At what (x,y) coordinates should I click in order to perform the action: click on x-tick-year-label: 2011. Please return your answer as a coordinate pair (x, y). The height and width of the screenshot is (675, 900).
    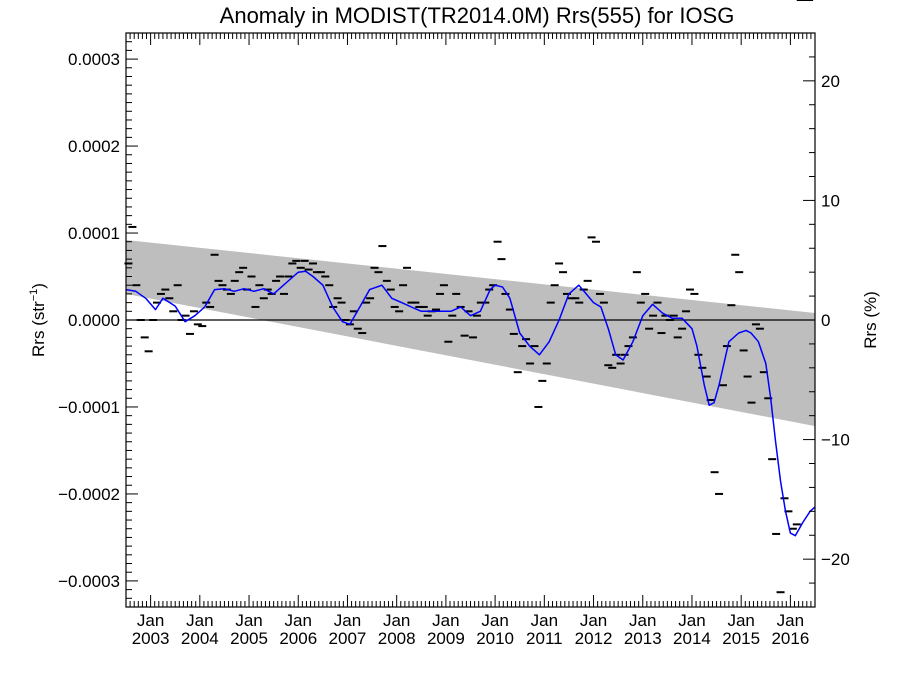
    Looking at the image, I should click on (544, 638).